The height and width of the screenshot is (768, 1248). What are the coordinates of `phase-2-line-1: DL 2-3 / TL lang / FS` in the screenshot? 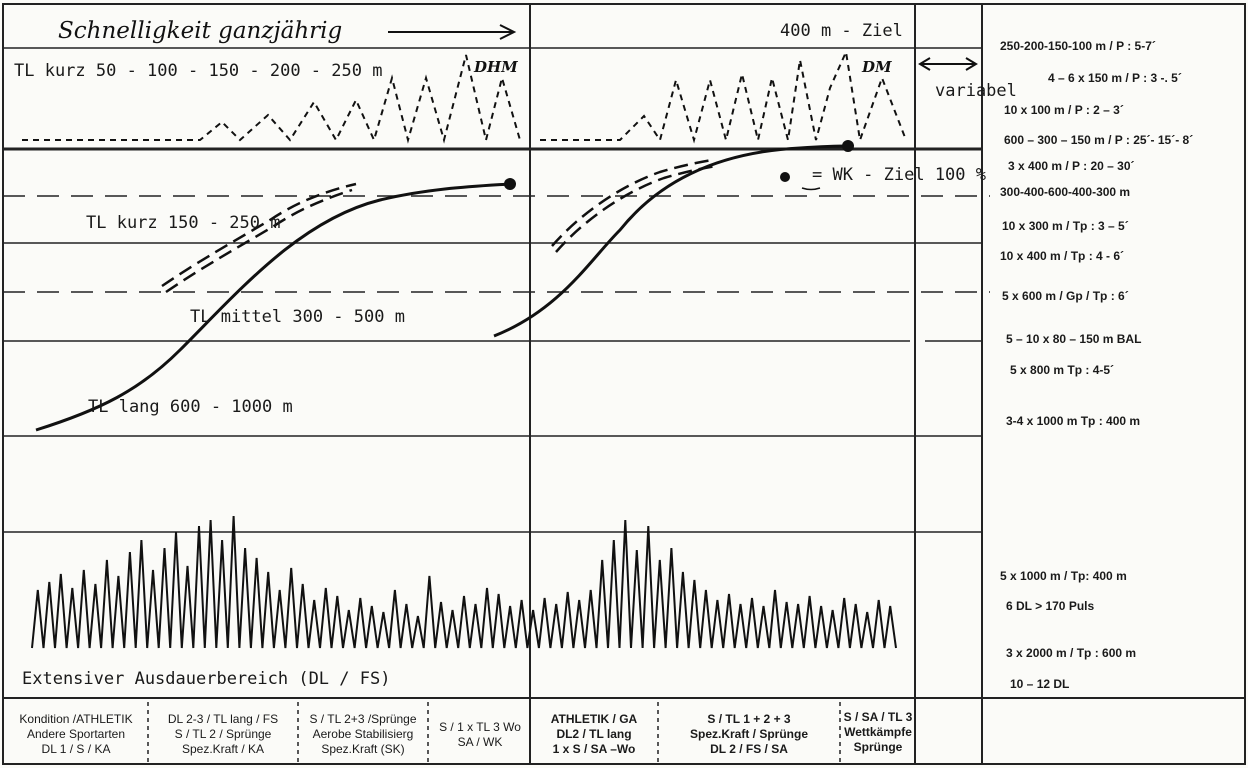 It's located at (223, 719).